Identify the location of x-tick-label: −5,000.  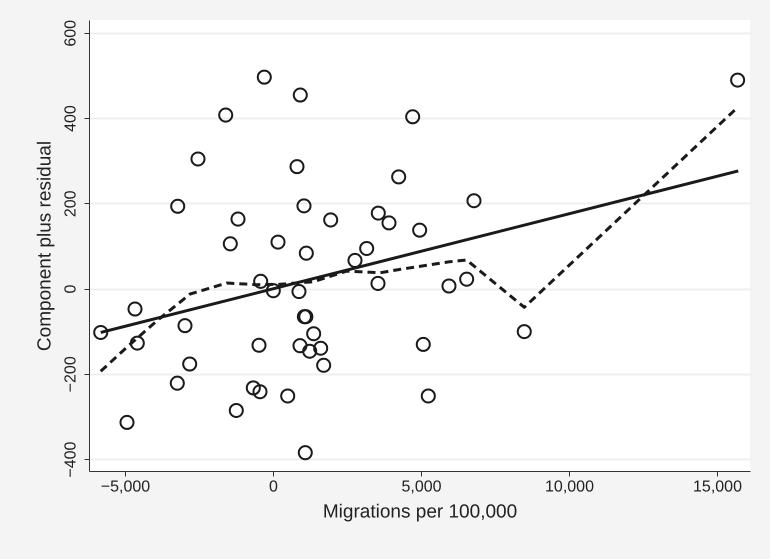
(125, 487).